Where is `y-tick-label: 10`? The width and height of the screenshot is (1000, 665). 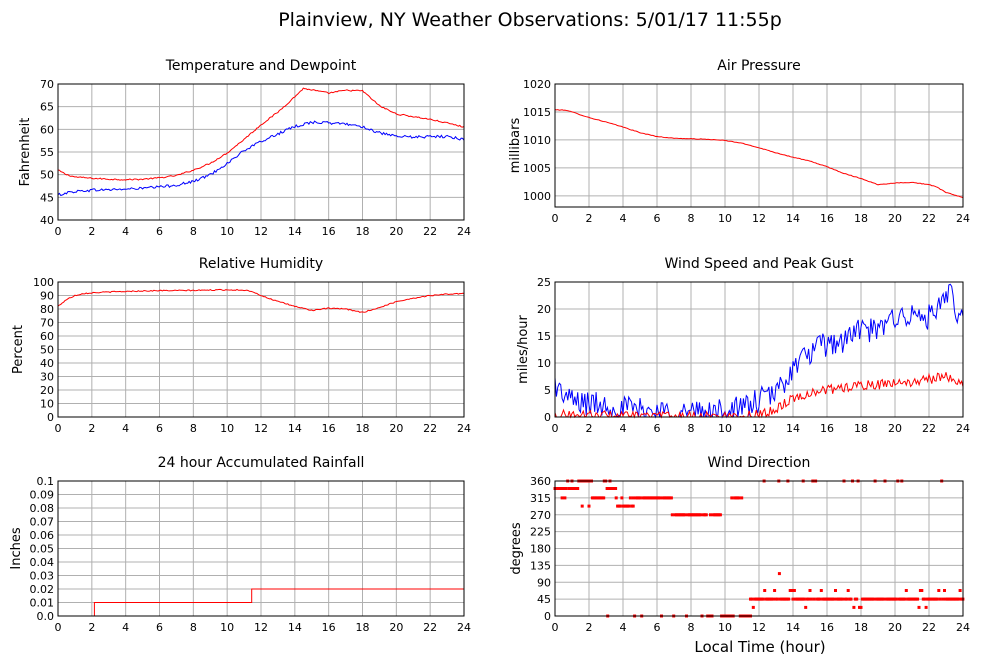 y-tick-label: 10 is located at coordinates (47, 404).